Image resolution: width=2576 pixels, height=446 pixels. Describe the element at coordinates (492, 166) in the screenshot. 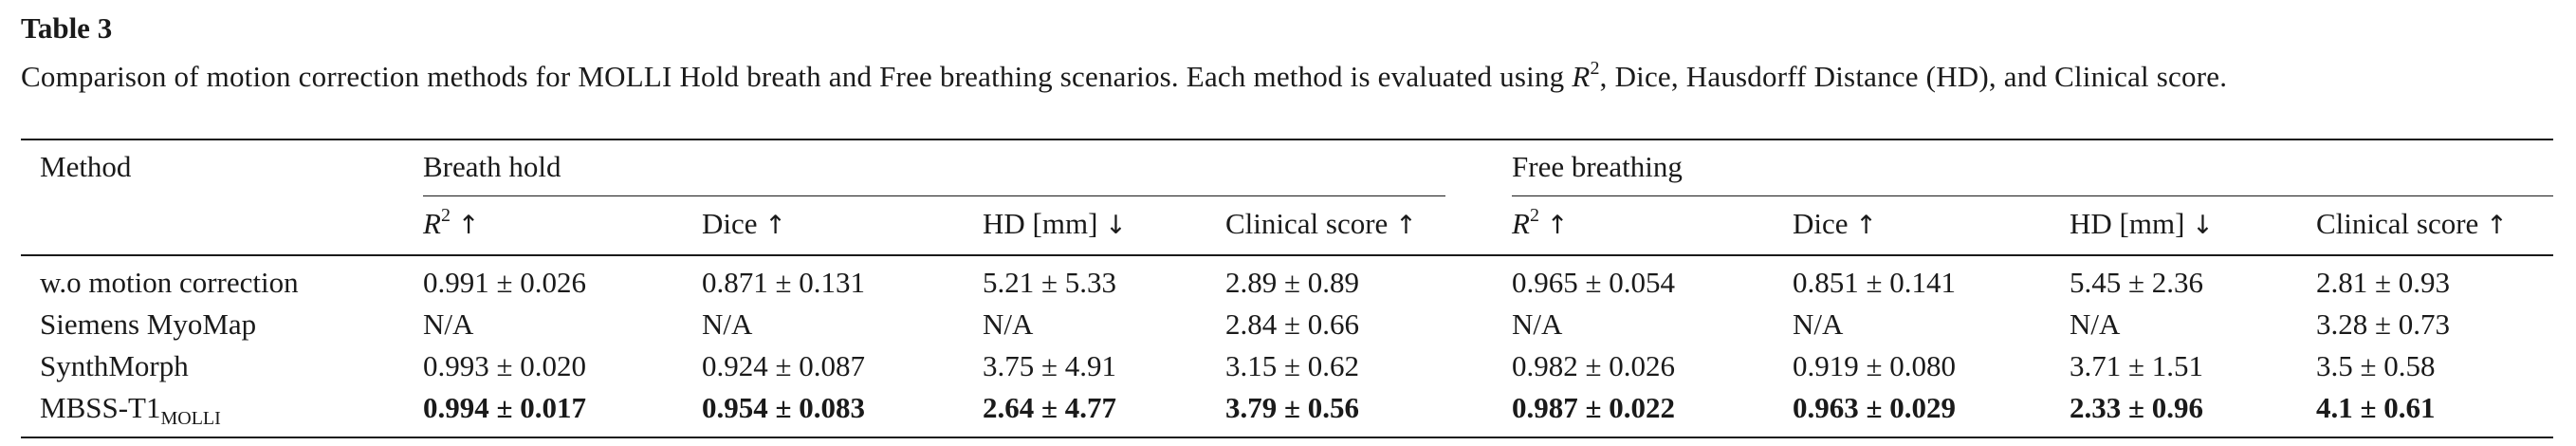

I see `group-header-breath-hold: Breath hold` at that location.